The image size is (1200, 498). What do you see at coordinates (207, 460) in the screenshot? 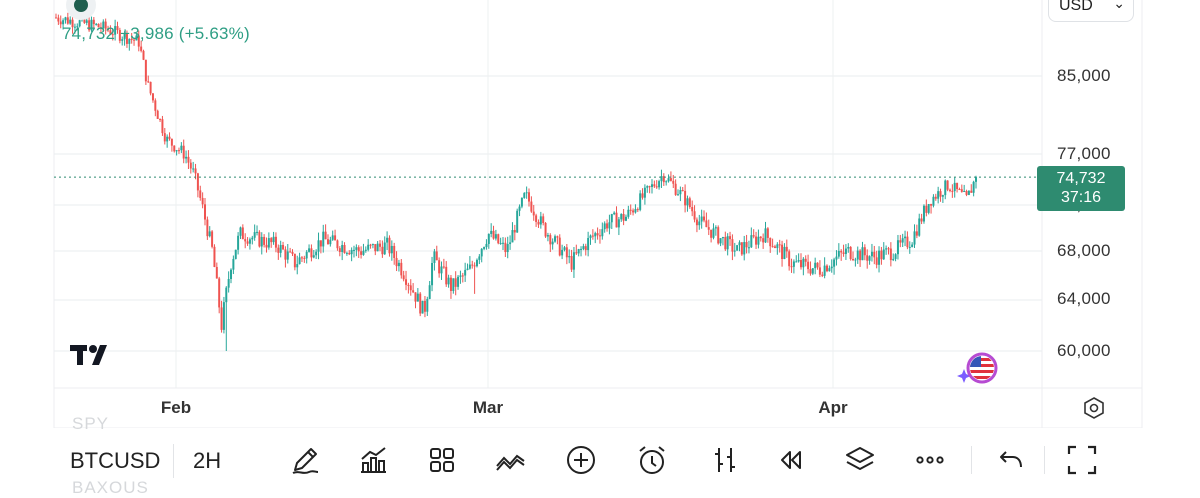
I see `interval-selector: 2H` at bounding box center [207, 460].